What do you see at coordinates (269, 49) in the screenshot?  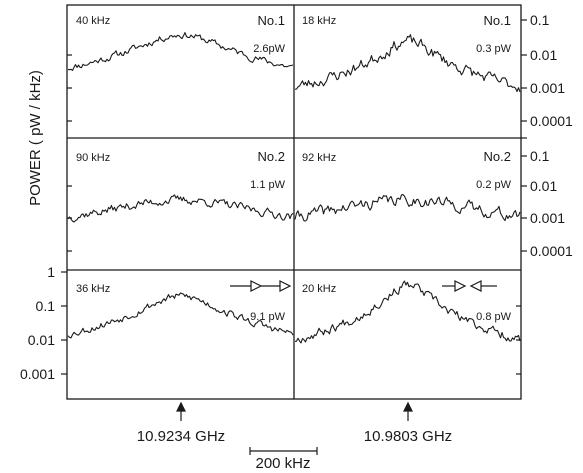 I see `power-label: 2.6pW` at bounding box center [269, 49].